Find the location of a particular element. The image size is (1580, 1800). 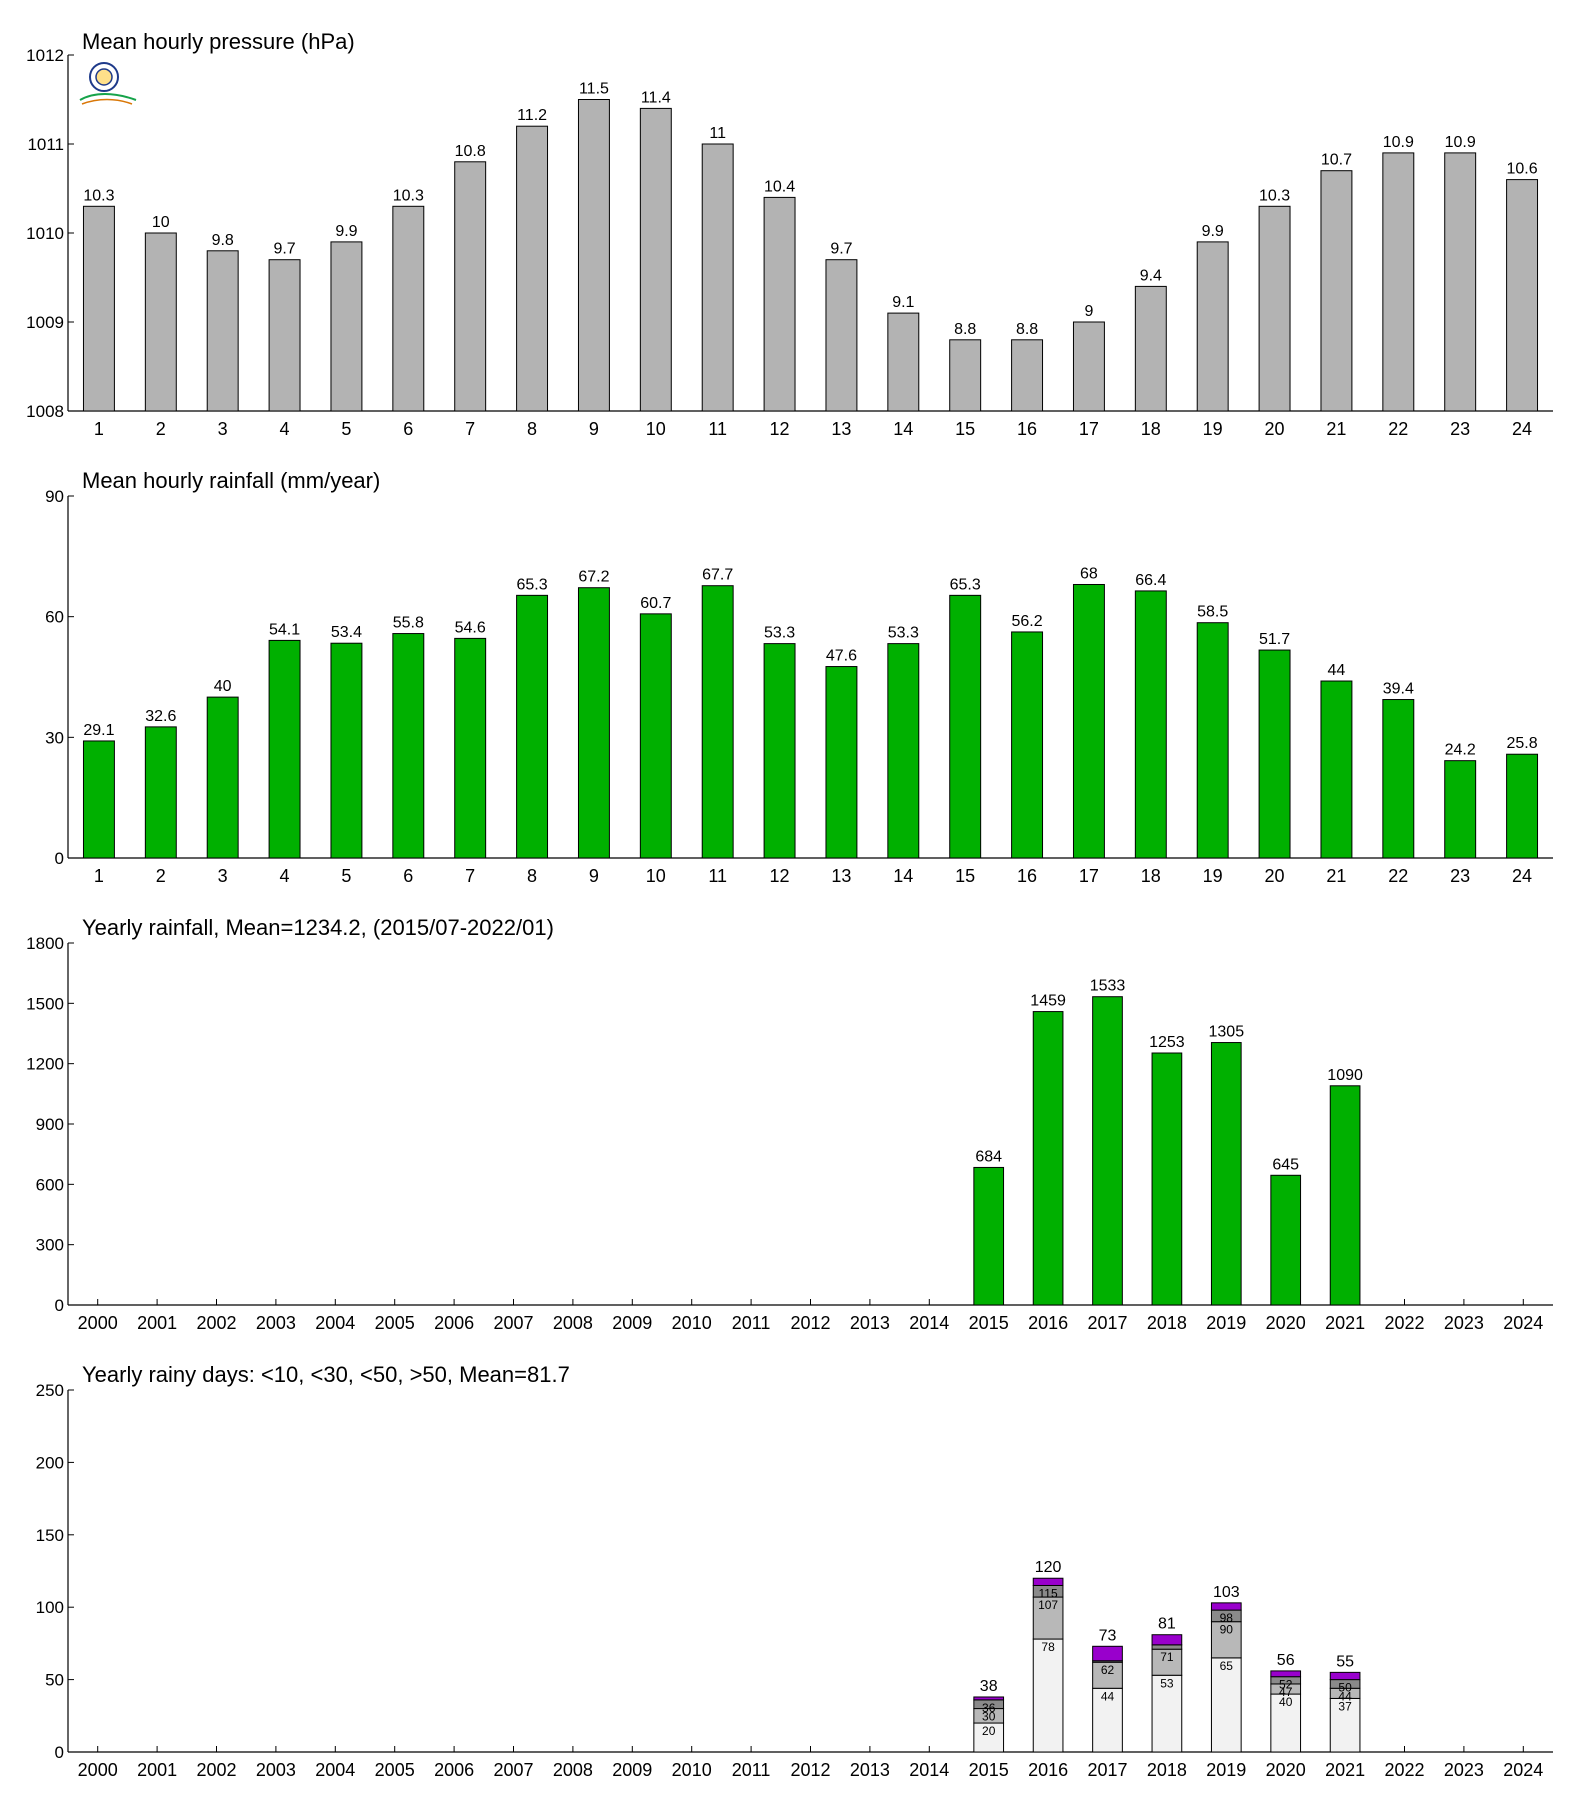

bar-value-label: 44 is located at coordinates (1337, 670).